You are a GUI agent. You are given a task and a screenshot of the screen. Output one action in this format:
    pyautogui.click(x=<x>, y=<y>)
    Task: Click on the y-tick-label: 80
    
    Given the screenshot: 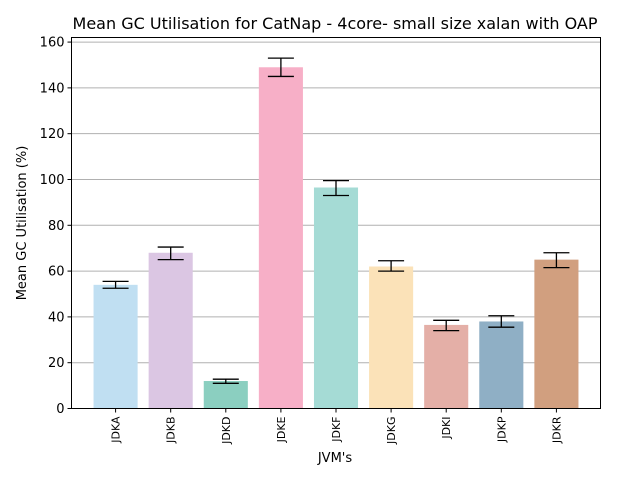 What is the action you would take?
    pyautogui.click(x=56, y=226)
    